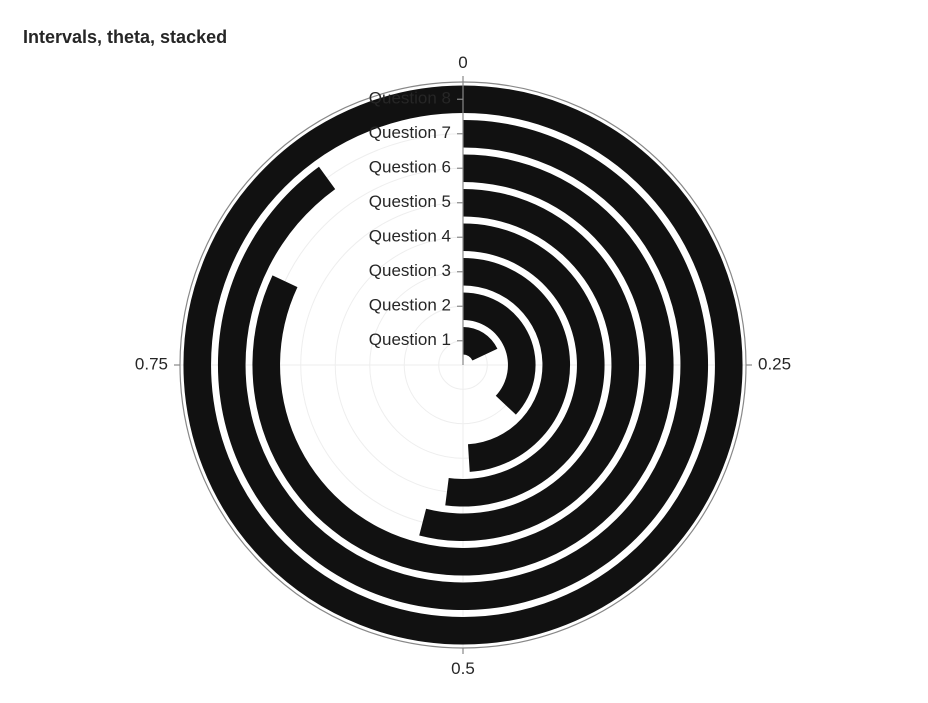 The image size is (928, 703). I want to click on chart-title: Intervals, theta, stacked, so click(125, 37).